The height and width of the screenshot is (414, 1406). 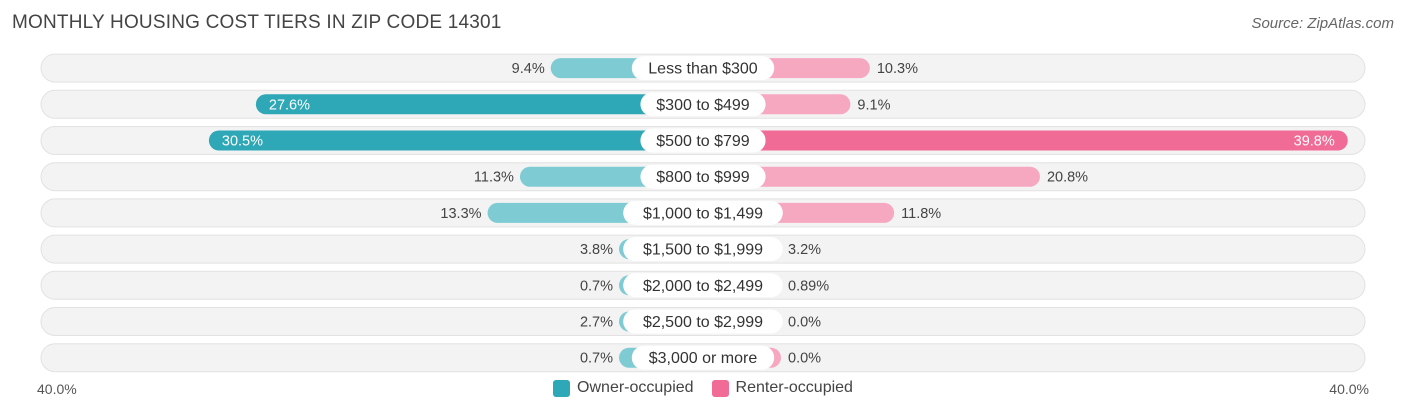 I want to click on renter-value-label: 10.3%, so click(x=897, y=69).